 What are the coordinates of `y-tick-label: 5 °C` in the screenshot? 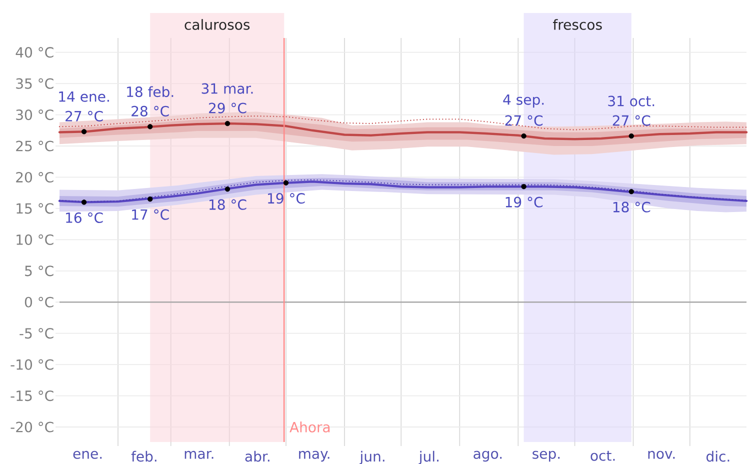 It's located at (39, 271).